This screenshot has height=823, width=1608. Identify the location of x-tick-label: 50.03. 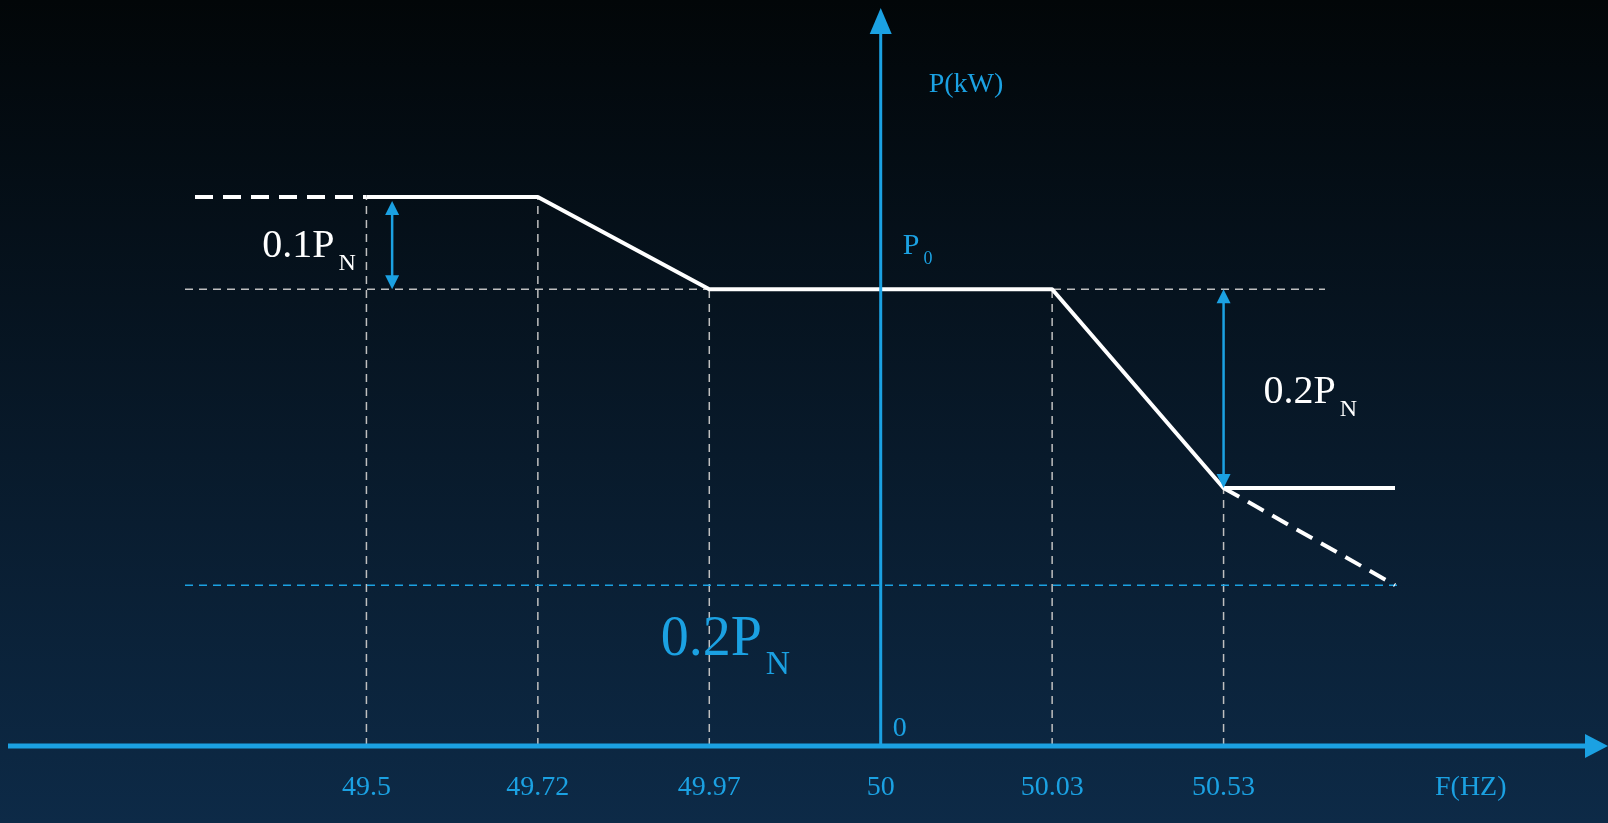
(1052, 785).